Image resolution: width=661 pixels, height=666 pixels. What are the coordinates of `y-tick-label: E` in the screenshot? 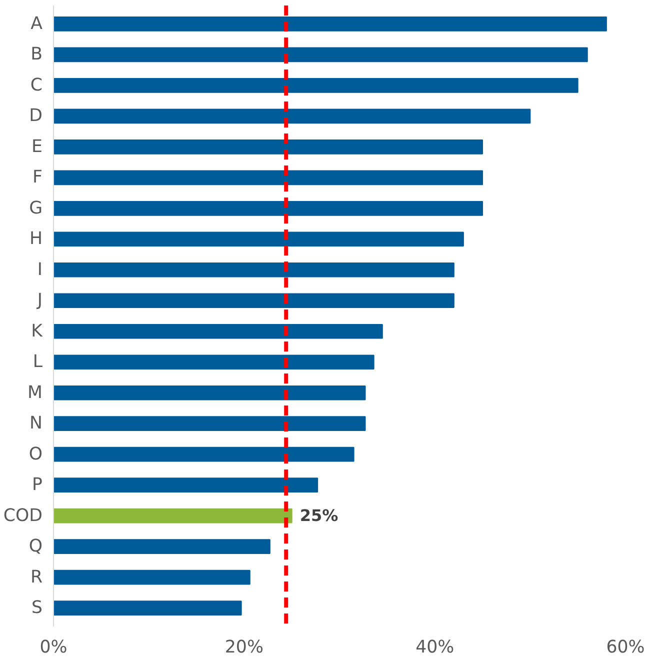 It's located at (37, 146).